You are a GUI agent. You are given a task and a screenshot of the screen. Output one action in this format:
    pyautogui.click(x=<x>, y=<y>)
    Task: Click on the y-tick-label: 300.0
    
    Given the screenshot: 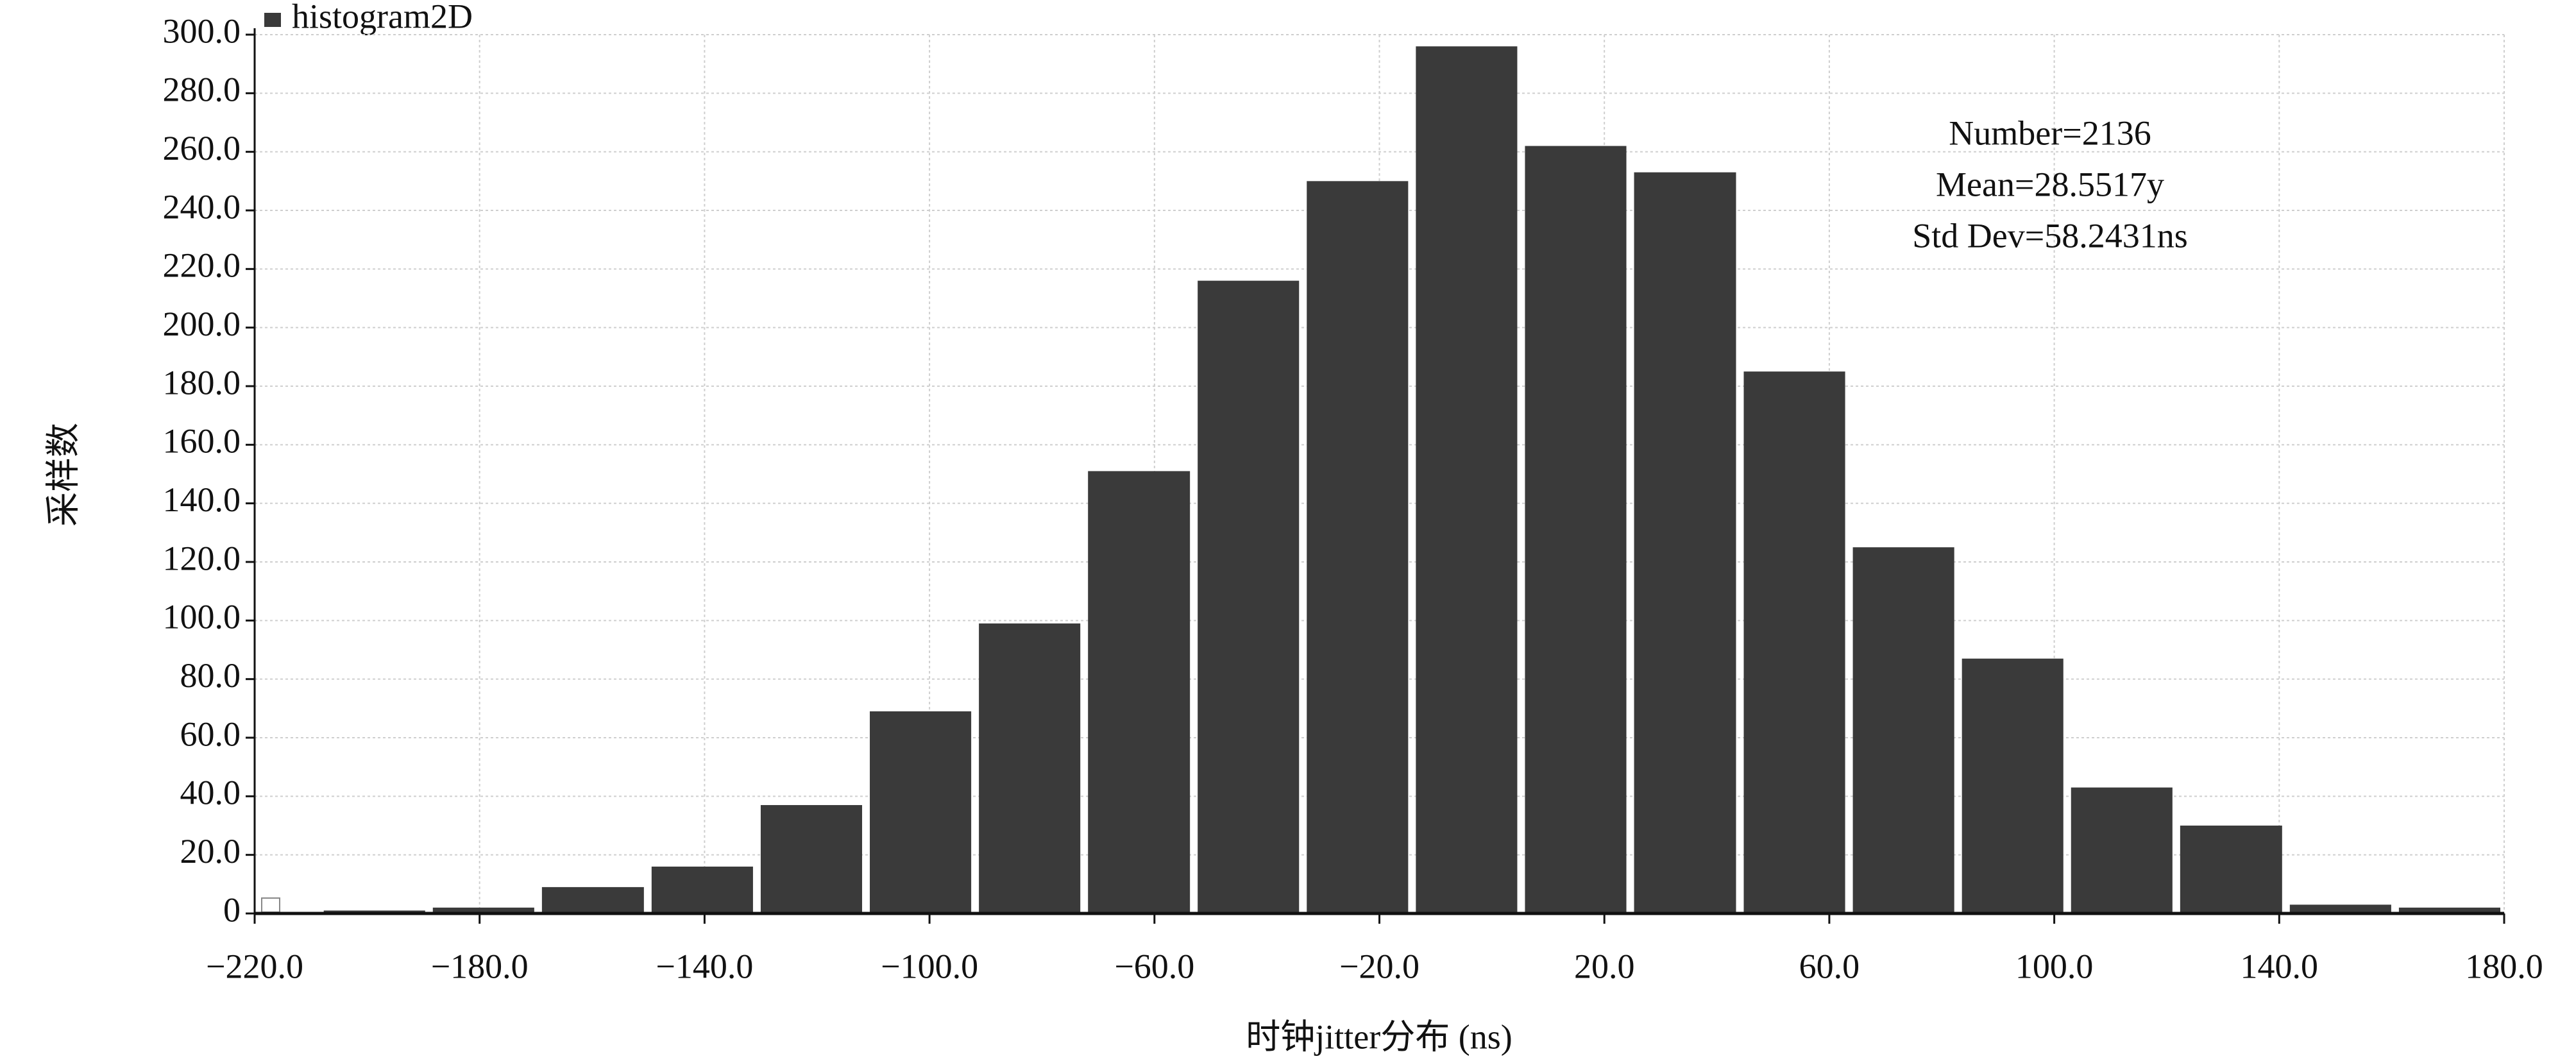 What is the action you would take?
    pyautogui.click(x=202, y=31)
    